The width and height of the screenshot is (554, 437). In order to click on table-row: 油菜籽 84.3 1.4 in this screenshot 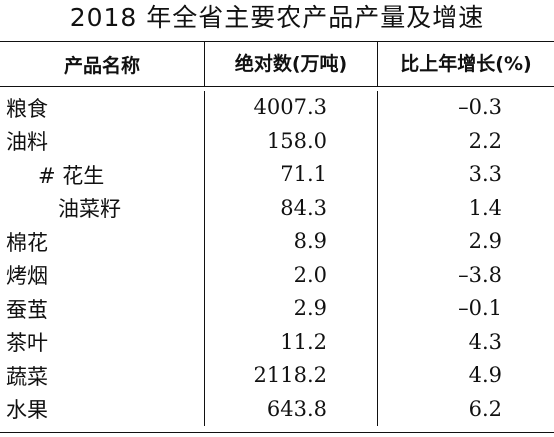, I will do `click(277, 208)`.